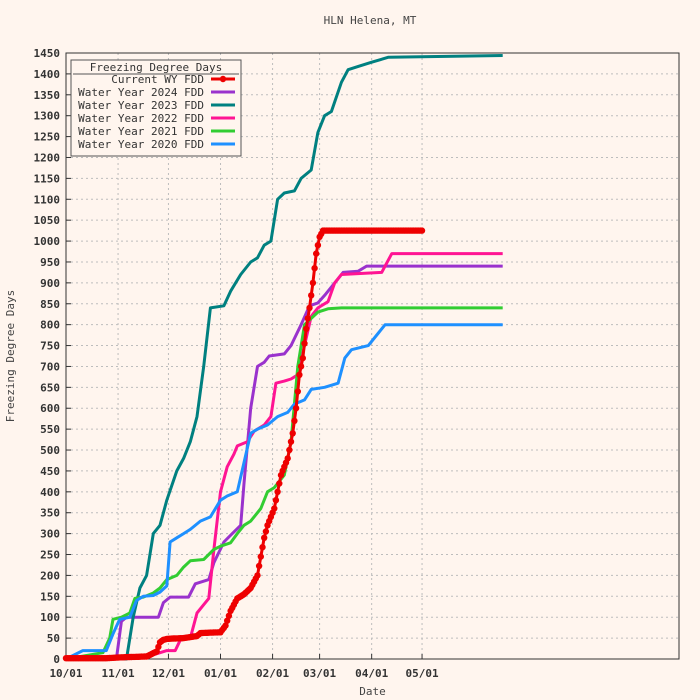 The image size is (700, 700). Describe the element at coordinates (47, 74) in the screenshot. I see `y-tick-label: 1400` at that location.